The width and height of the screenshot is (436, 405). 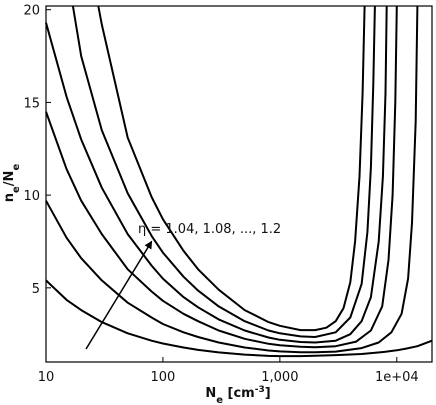 What do you see at coordinates (209, 229) in the screenshot?
I see `annotation-label: η = 1.04, 1.08, ..., 1.2` at bounding box center [209, 229].